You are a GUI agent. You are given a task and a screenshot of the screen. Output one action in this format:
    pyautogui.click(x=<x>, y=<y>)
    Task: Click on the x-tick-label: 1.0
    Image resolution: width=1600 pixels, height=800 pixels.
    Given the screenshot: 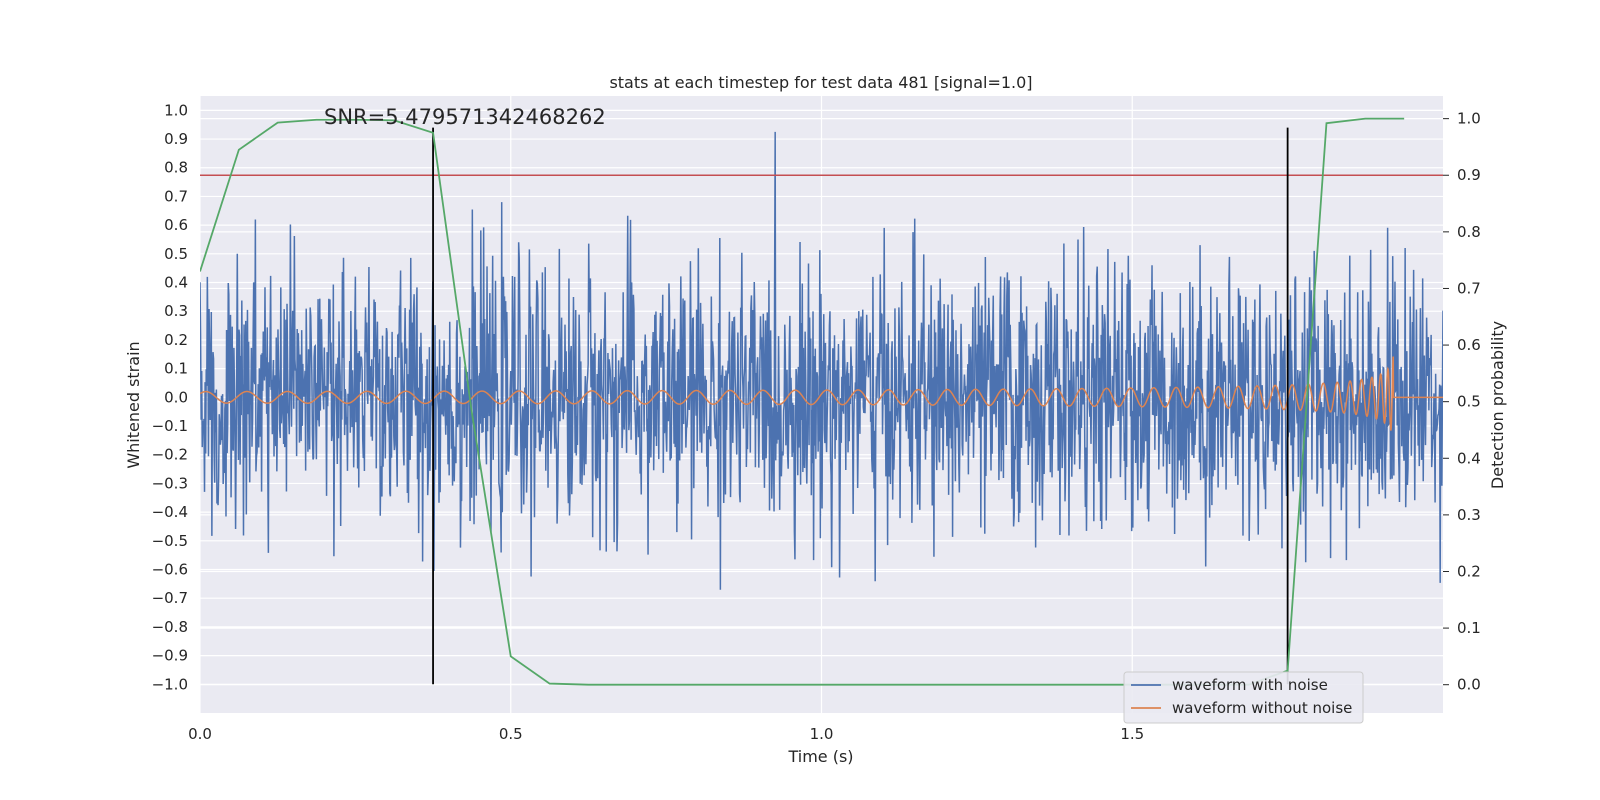 What is the action you would take?
    pyautogui.click(x=822, y=734)
    